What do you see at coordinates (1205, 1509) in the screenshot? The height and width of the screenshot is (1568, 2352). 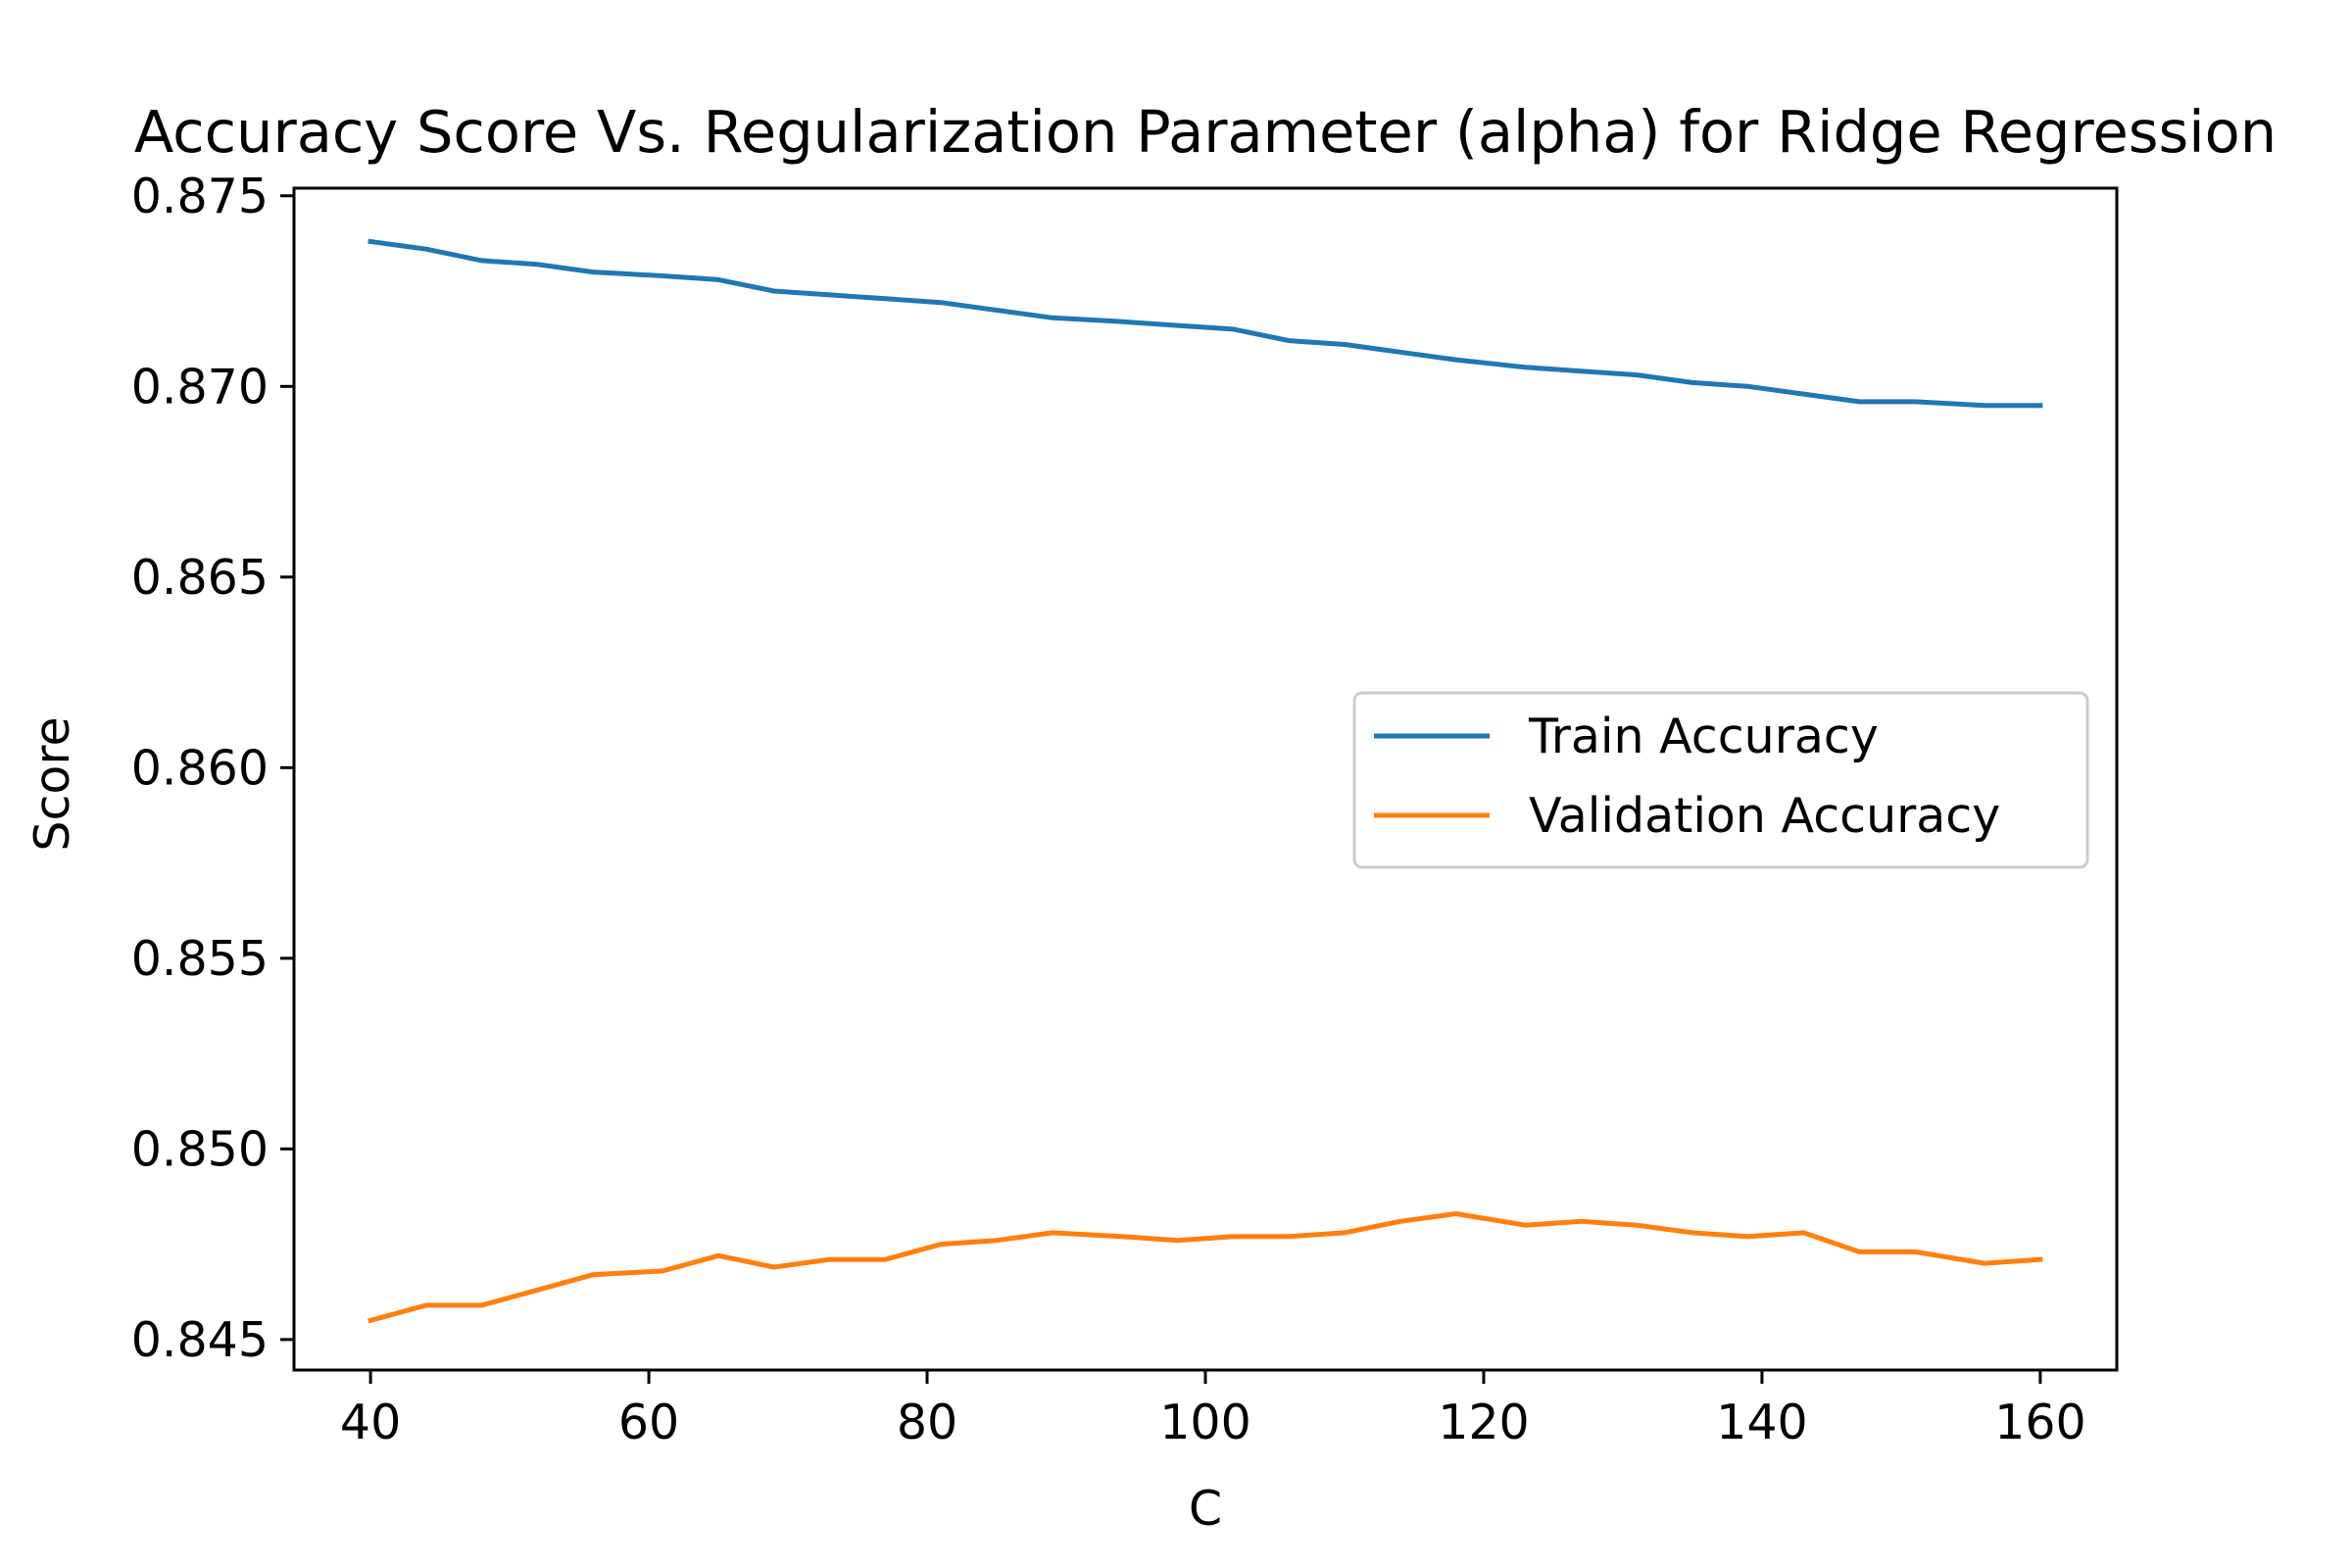 I see `x-axis-label: C` at bounding box center [1205, 1509].